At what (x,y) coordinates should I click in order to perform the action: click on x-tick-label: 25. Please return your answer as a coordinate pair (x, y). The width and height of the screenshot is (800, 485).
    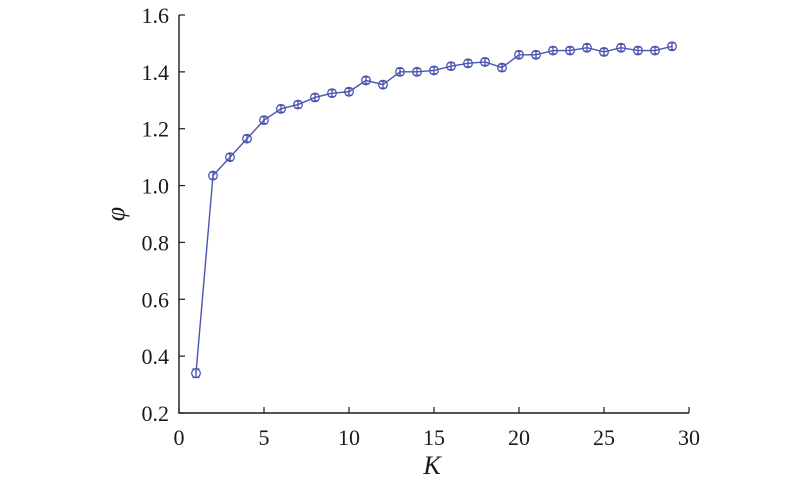
    Looking at the image, I should click on (604, 437).